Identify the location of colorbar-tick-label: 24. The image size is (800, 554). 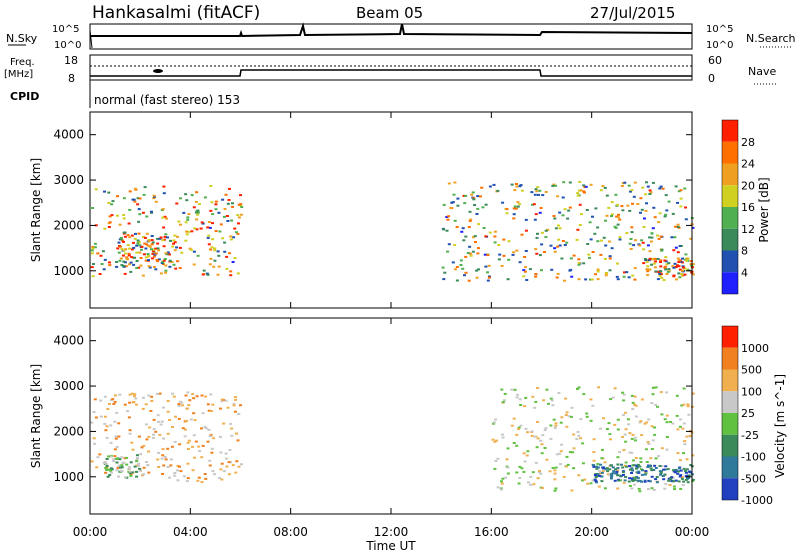
(748, 164).